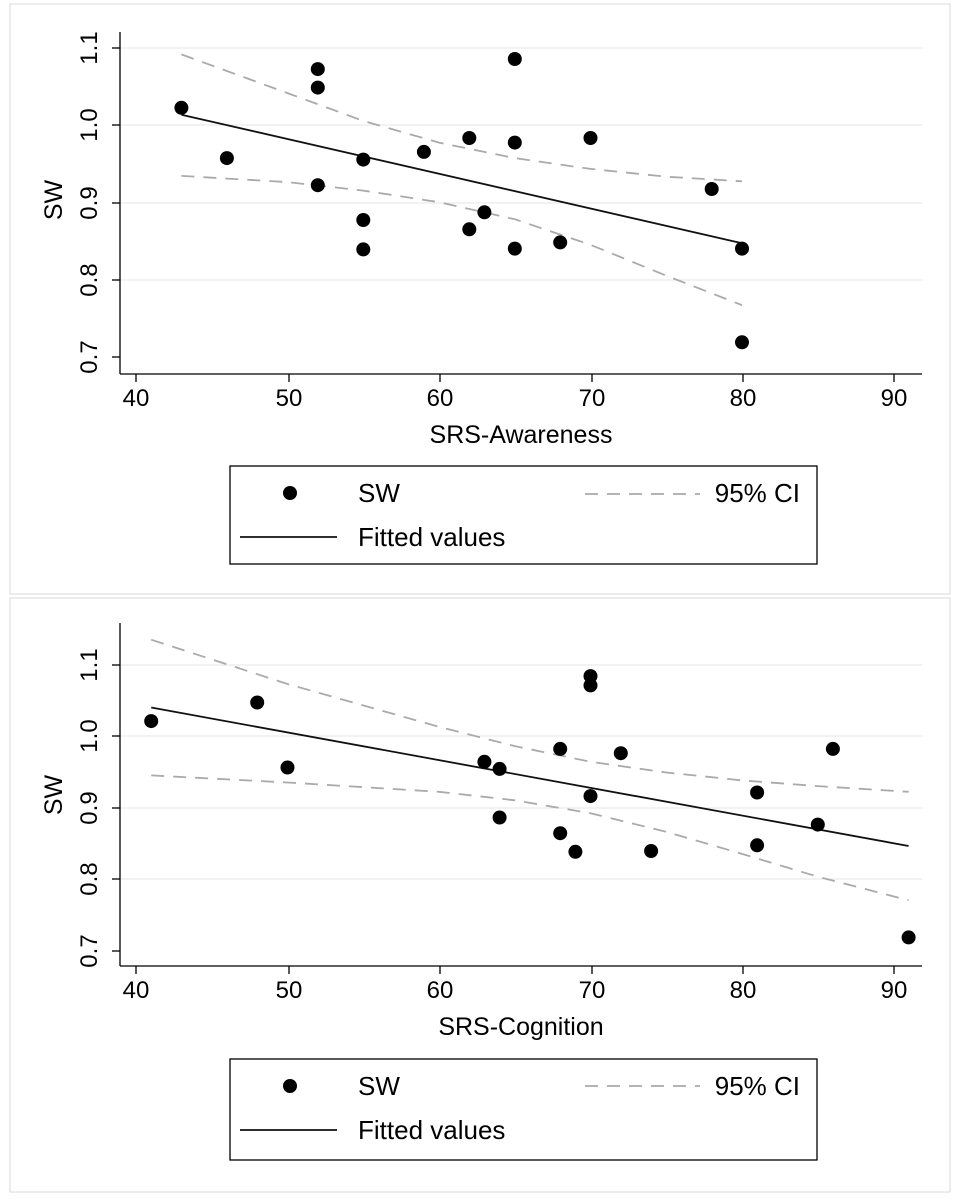  Describe the element at coordinates (515, 411) in the screenshot. I see `x-axis: 40 50 60 70 80 90 SRS-Awareness` at that location.